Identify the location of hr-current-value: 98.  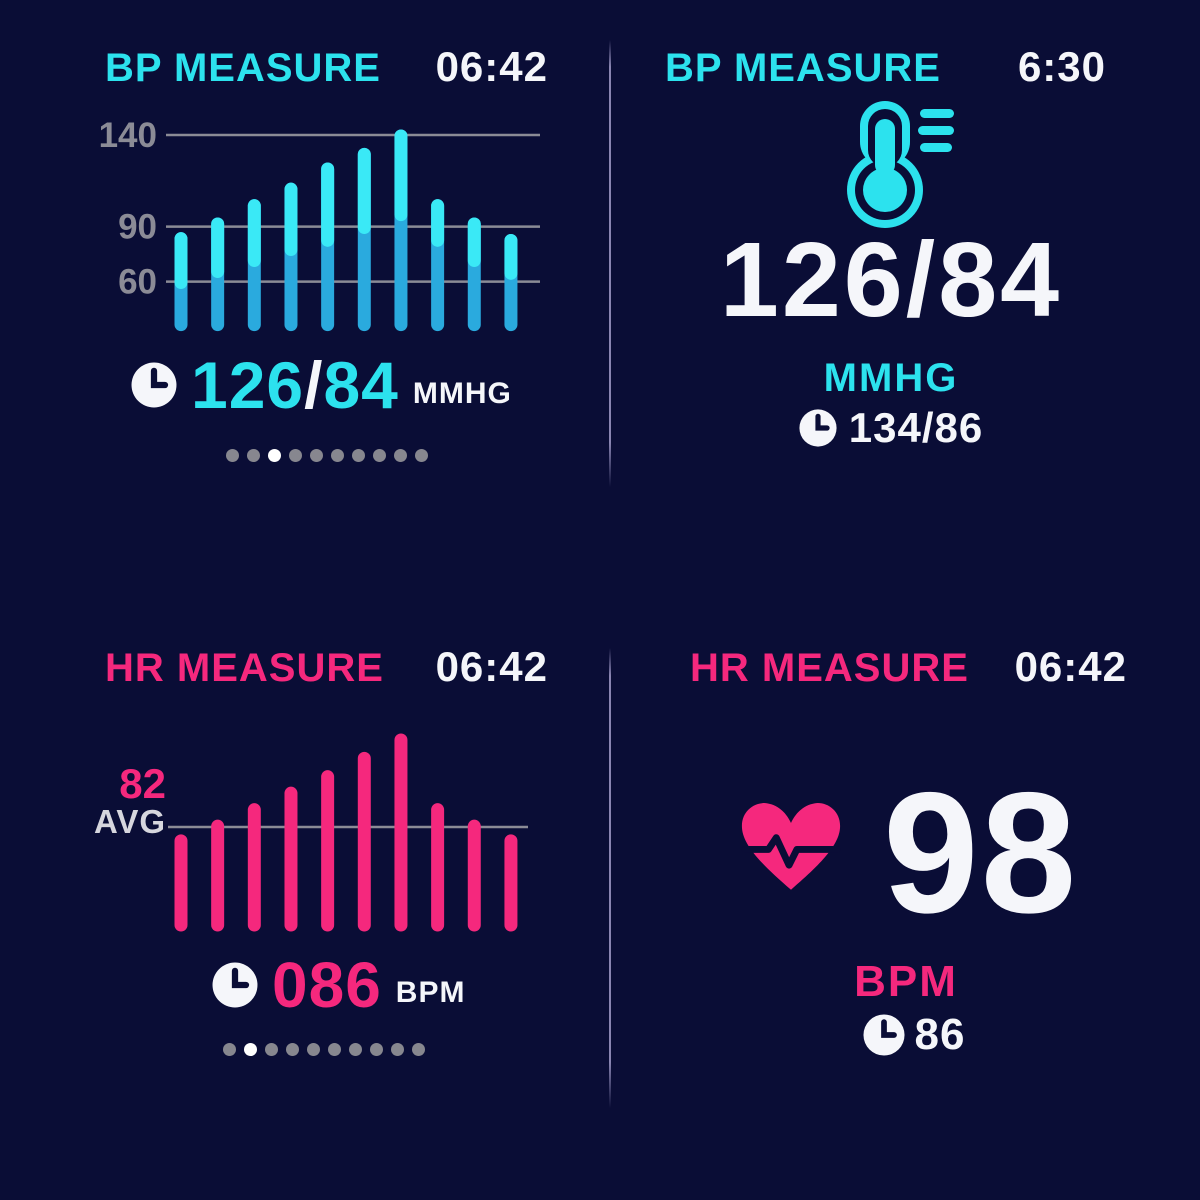
(981, 853).